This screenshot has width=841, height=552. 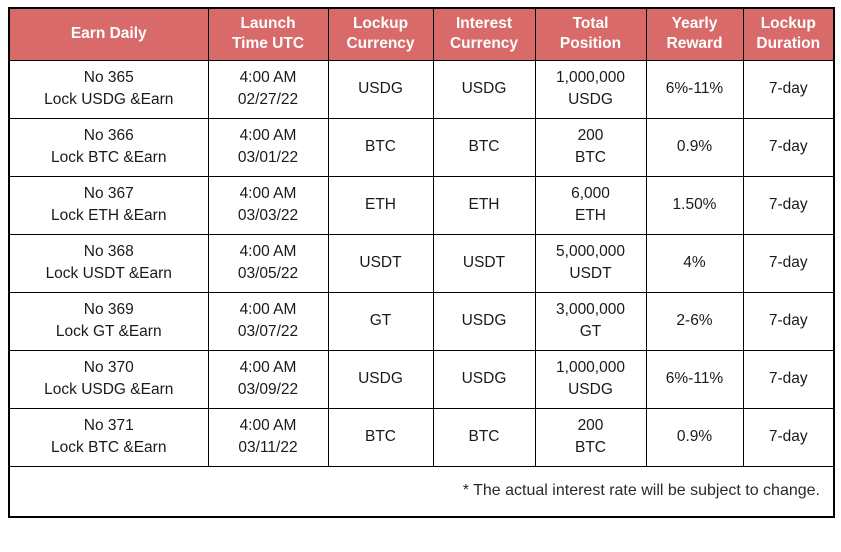 What do you see at coordinates (590, 321) in the screenshot?
I see `total-position-cell: 3,000,000 GT` at bounding box center [590, 321].